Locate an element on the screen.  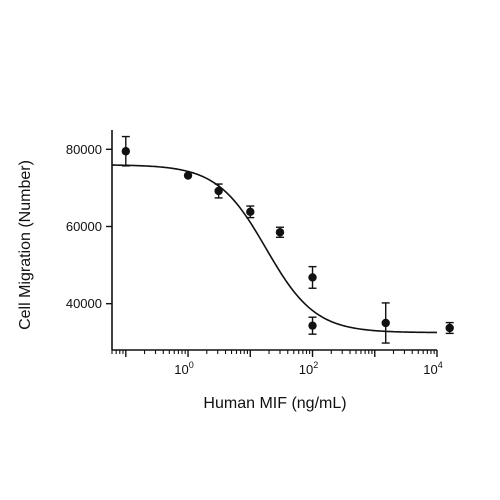
x-tick-label: 10² is located at coordinates (308, 368).